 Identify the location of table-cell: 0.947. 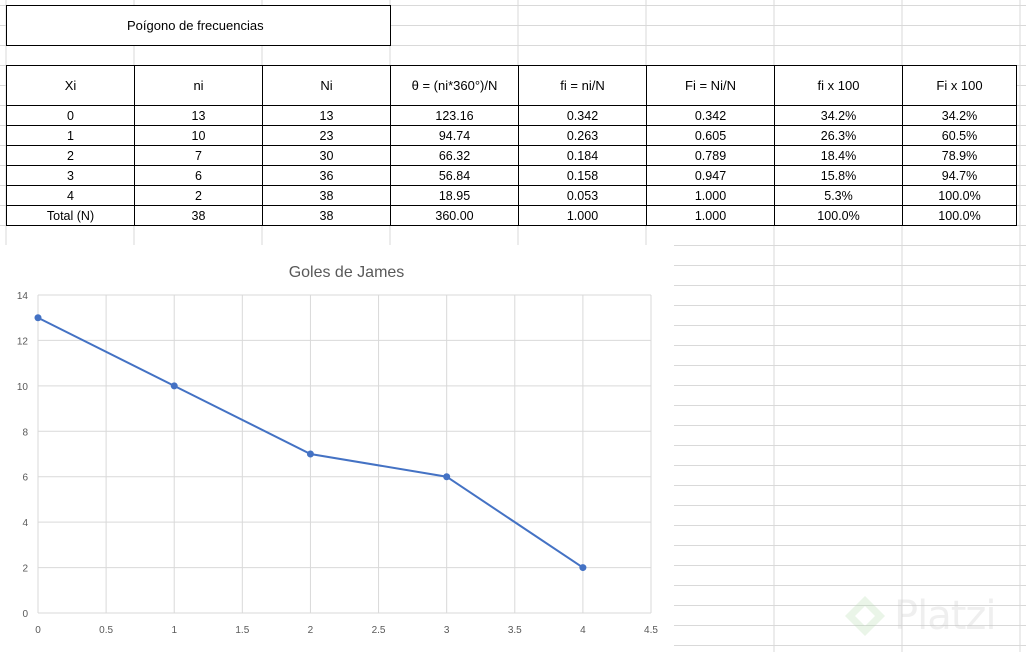
(710, 175).